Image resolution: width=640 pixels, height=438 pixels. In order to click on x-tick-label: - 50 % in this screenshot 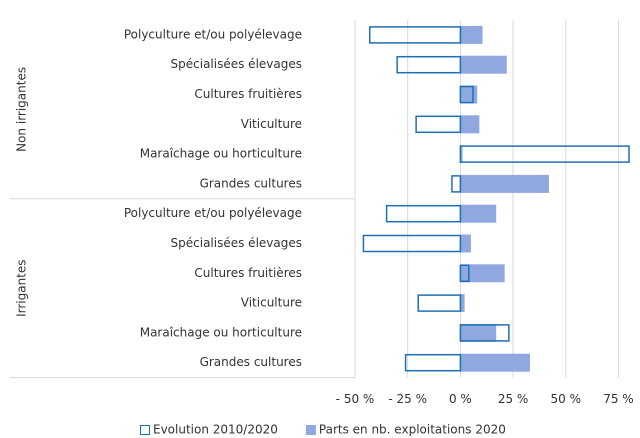, I will do `click(355, 399)`.